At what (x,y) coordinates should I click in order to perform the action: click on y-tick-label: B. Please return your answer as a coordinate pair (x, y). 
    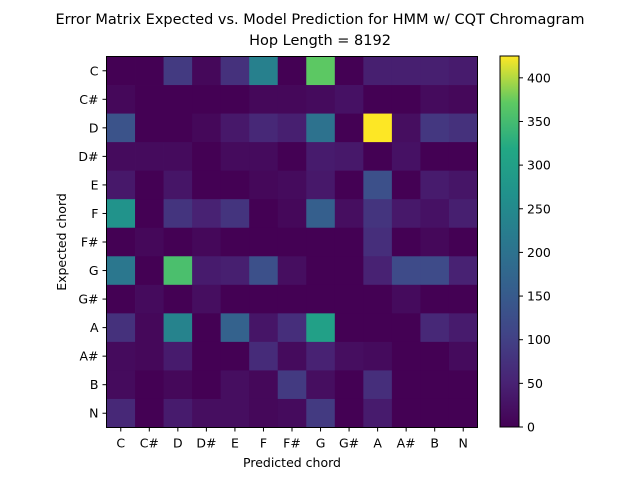
    Looking at the image, I should click on (94, 384).